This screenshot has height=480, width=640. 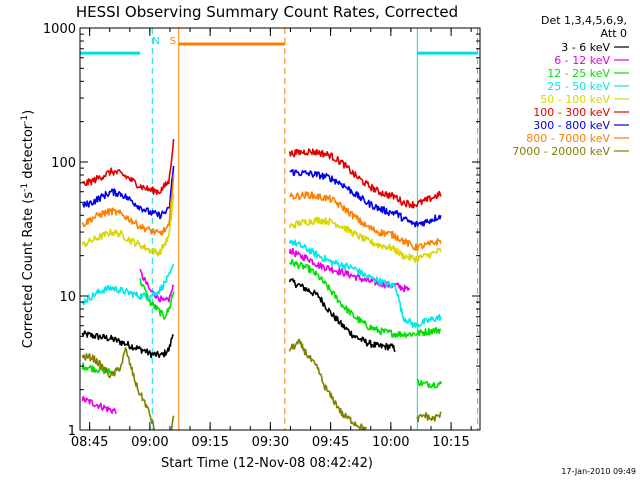 What do you see at coordinates (614, 33) in the screenshot?
I see `legend-header-1: Att 0` at bounding box center [614, 33].